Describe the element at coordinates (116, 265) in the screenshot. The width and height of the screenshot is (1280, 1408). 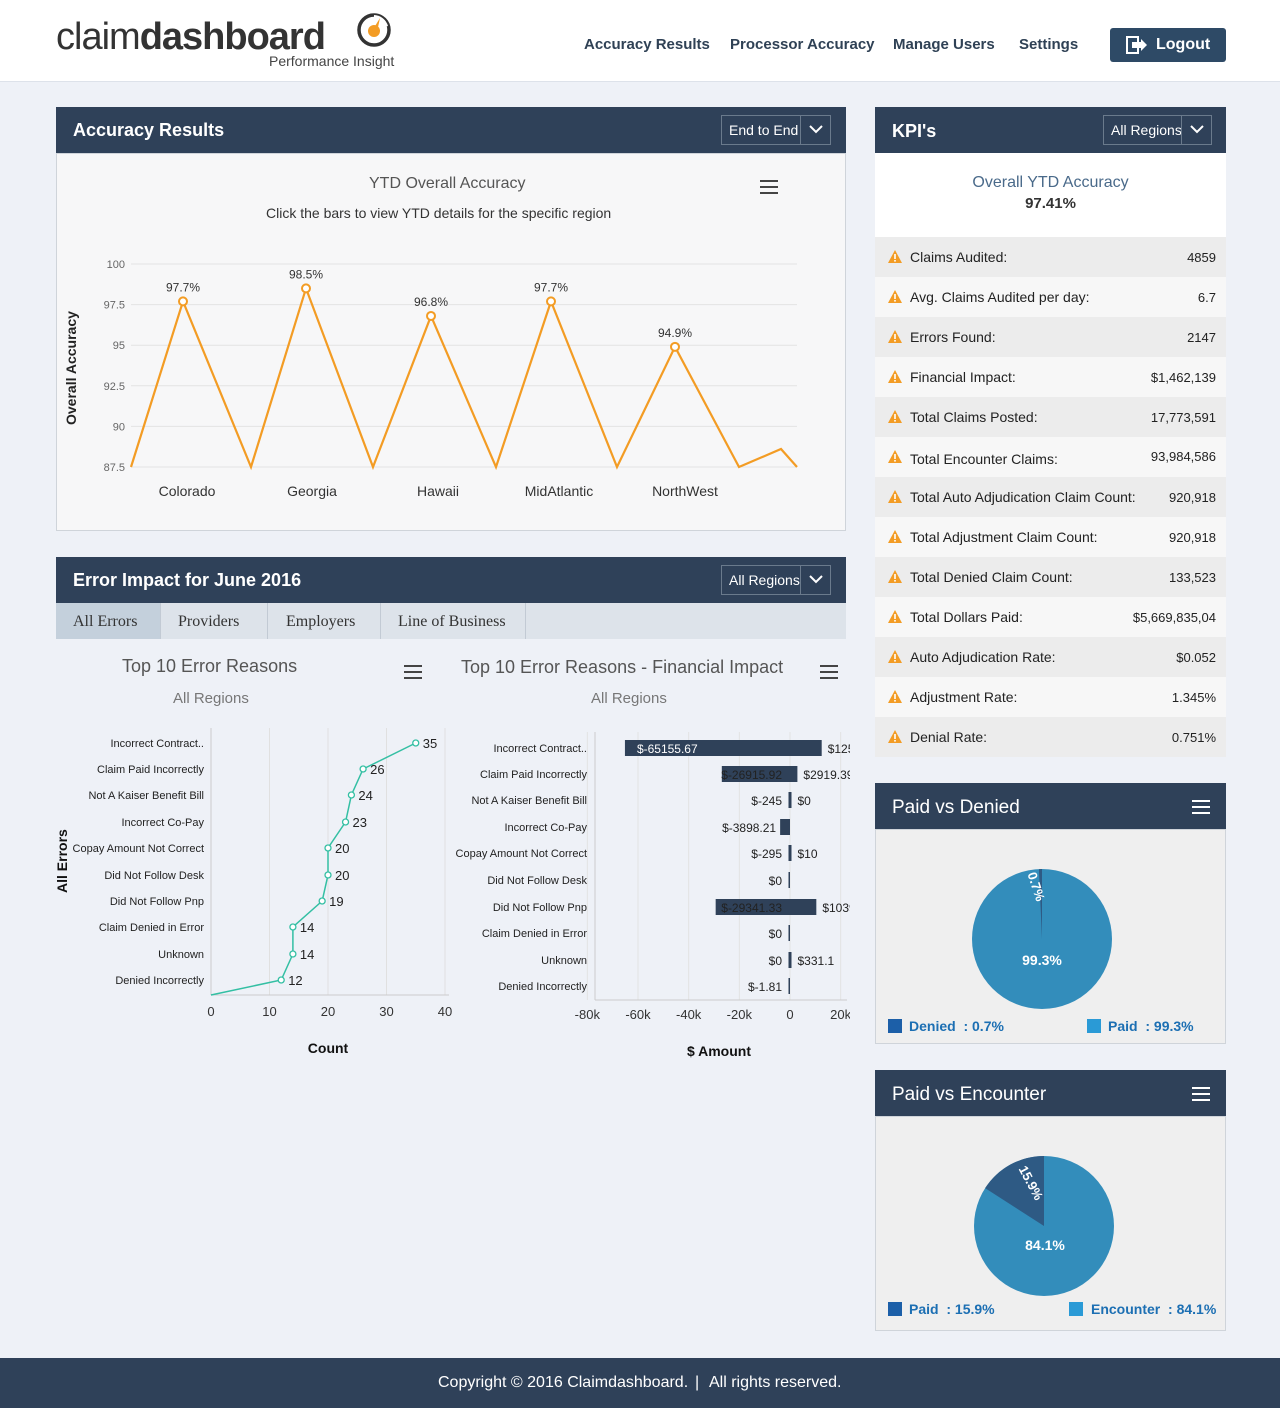
I see `y-tick-label: 100` at that location.